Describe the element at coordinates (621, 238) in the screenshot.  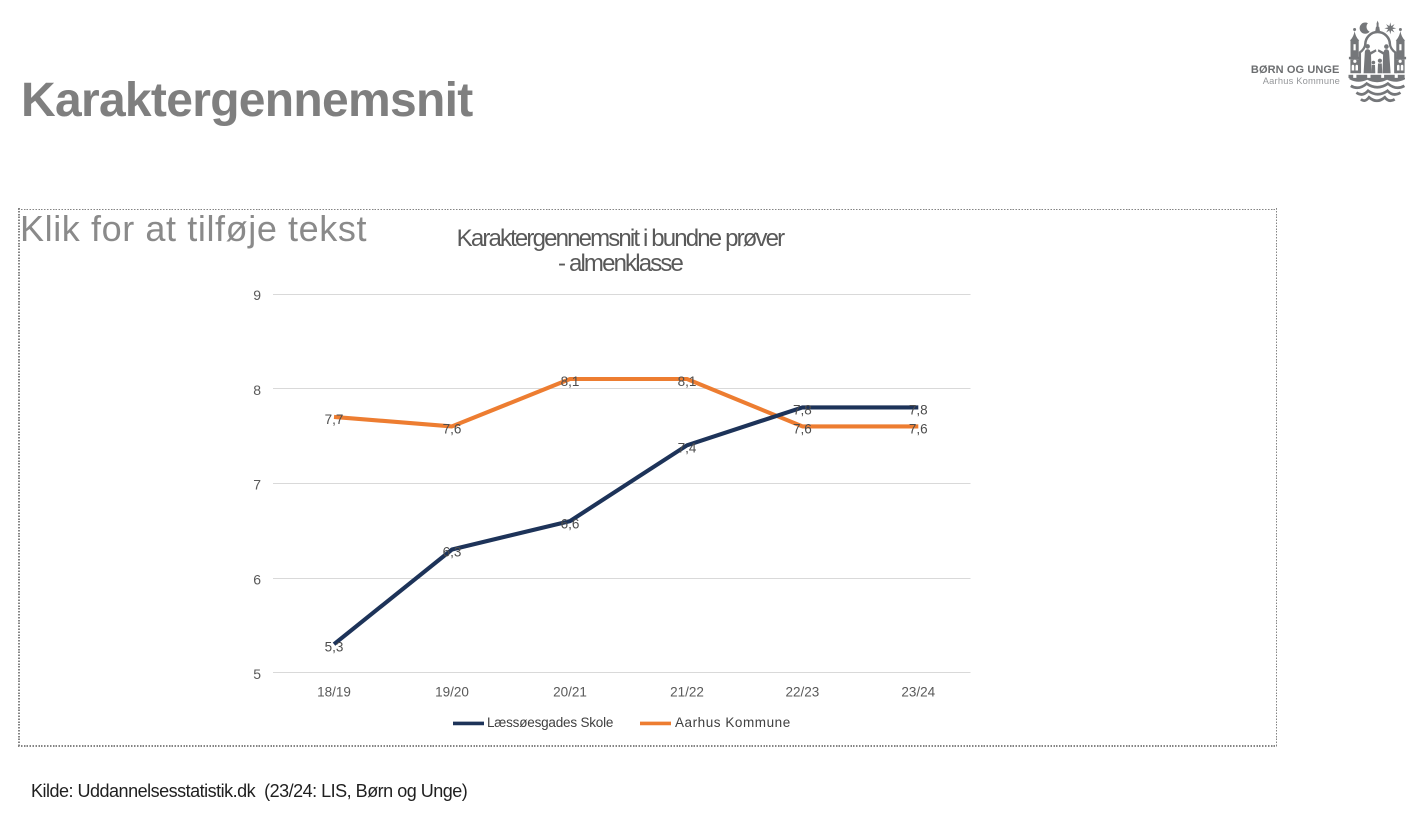
I see `svg-text:Karaktergennemsnit i bundne pr: Karaktergennemsnit i bundne prøver` at that location.